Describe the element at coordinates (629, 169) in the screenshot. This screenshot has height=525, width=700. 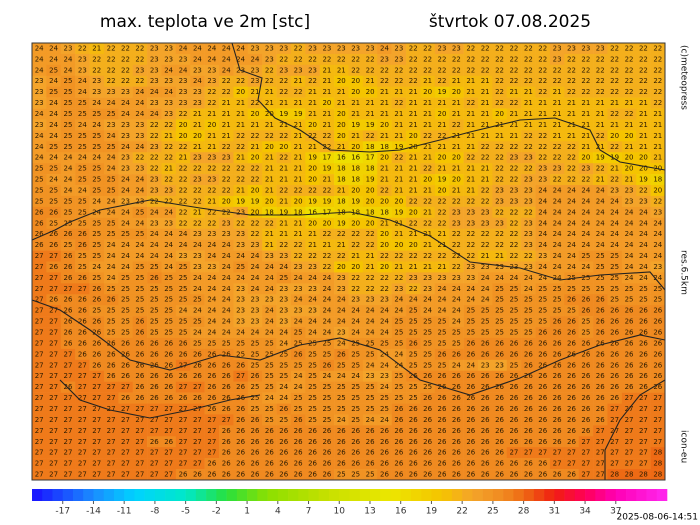
I see `cell-value: 20` at that location.